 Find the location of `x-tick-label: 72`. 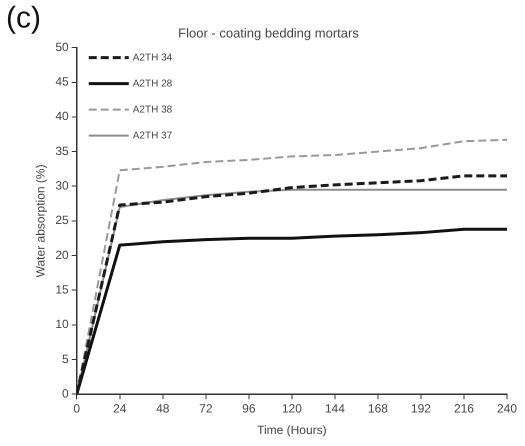

x-tick-label: 72 is located at coordinates (206, 409).